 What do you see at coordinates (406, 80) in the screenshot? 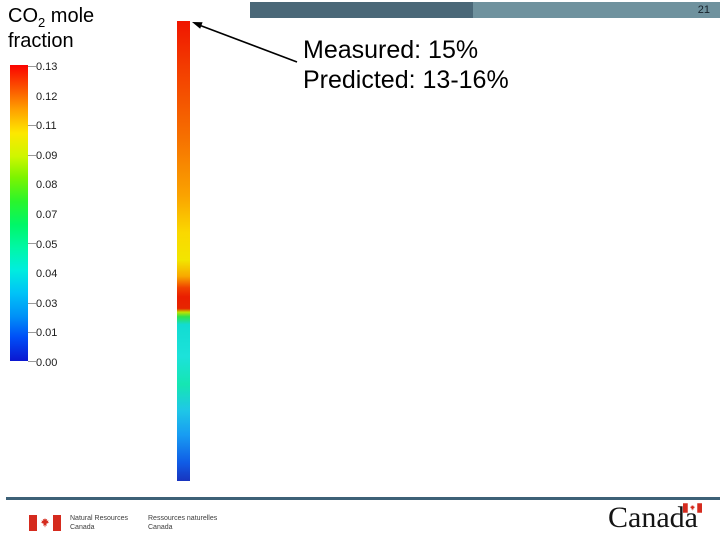
I see `annotation-predicted: Predicted: 13-16%` at bounding box center [406, 80].